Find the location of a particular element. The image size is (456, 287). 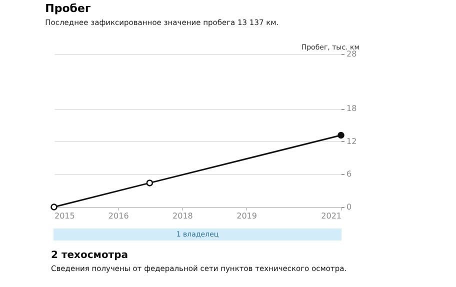

y-tick-label: 18 is located at coordinates (351, 109).